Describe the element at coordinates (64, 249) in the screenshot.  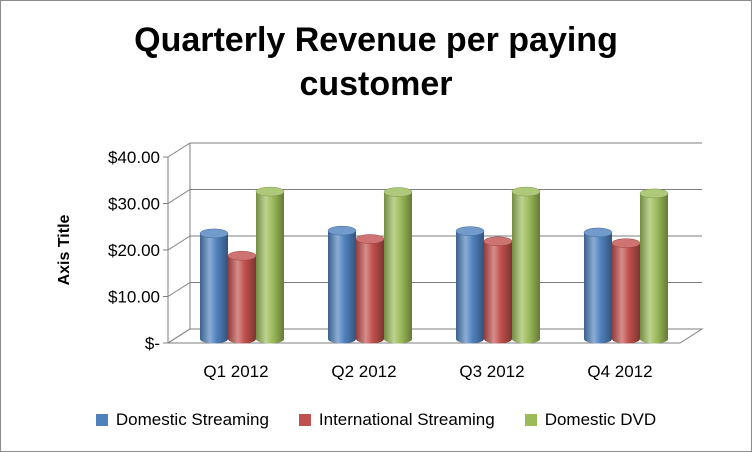
I see `y-axis-title: Axis Title` at that location.